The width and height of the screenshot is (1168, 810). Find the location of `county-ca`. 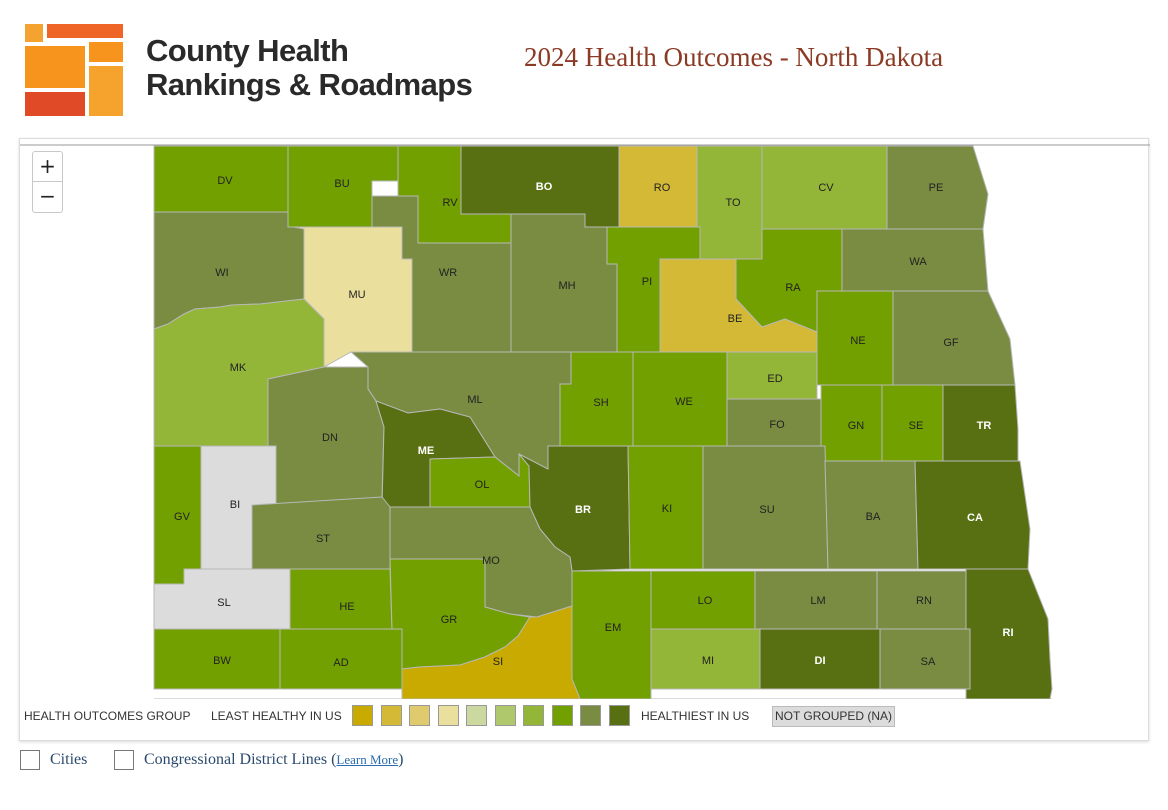

county-ca is located at coordinates (972, 515).